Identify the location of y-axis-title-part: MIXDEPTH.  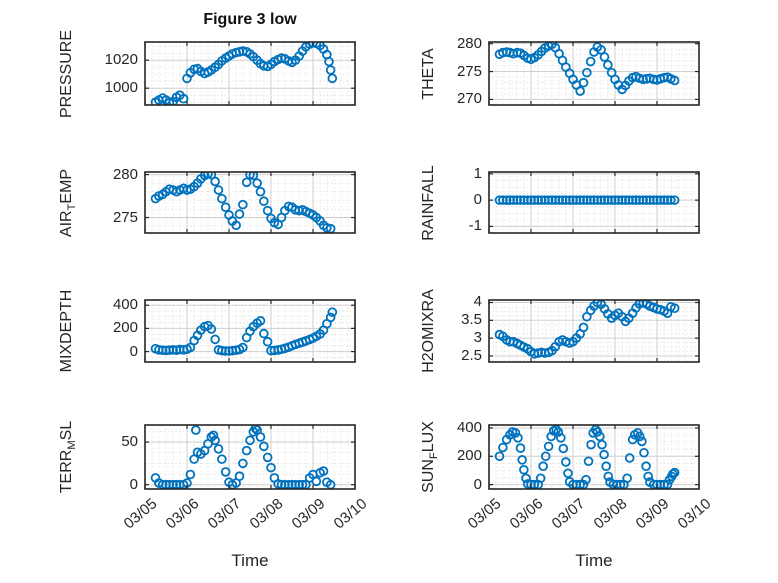
(66, 331).